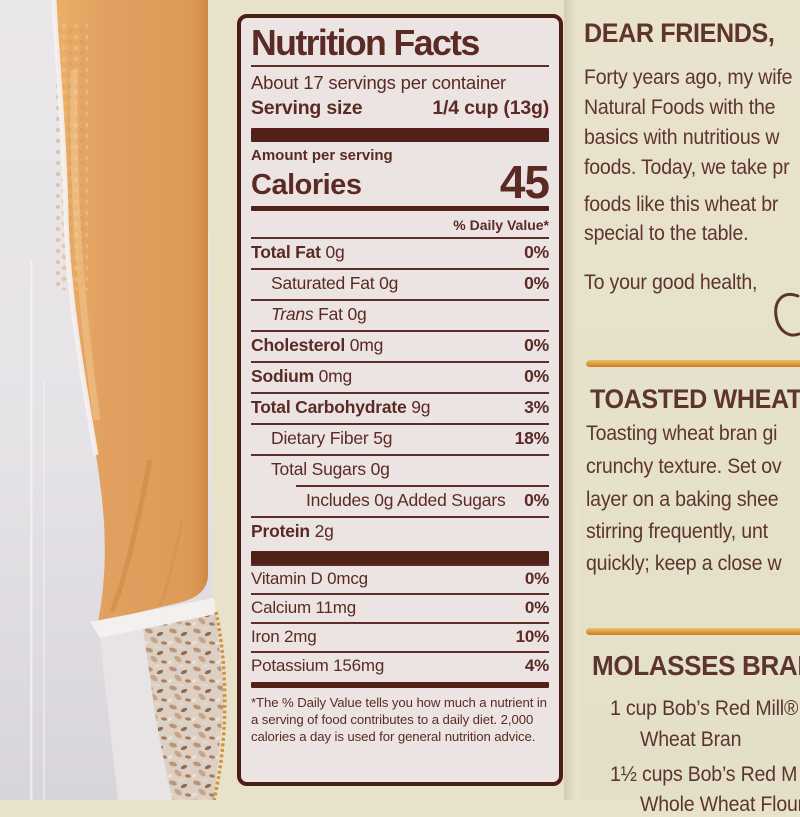 This screenshot has width=800, height=817. What do you see at coordinates (306, 185) in the screenshot?
I see `calories-label: Calories` at bounding box center [306, 185].